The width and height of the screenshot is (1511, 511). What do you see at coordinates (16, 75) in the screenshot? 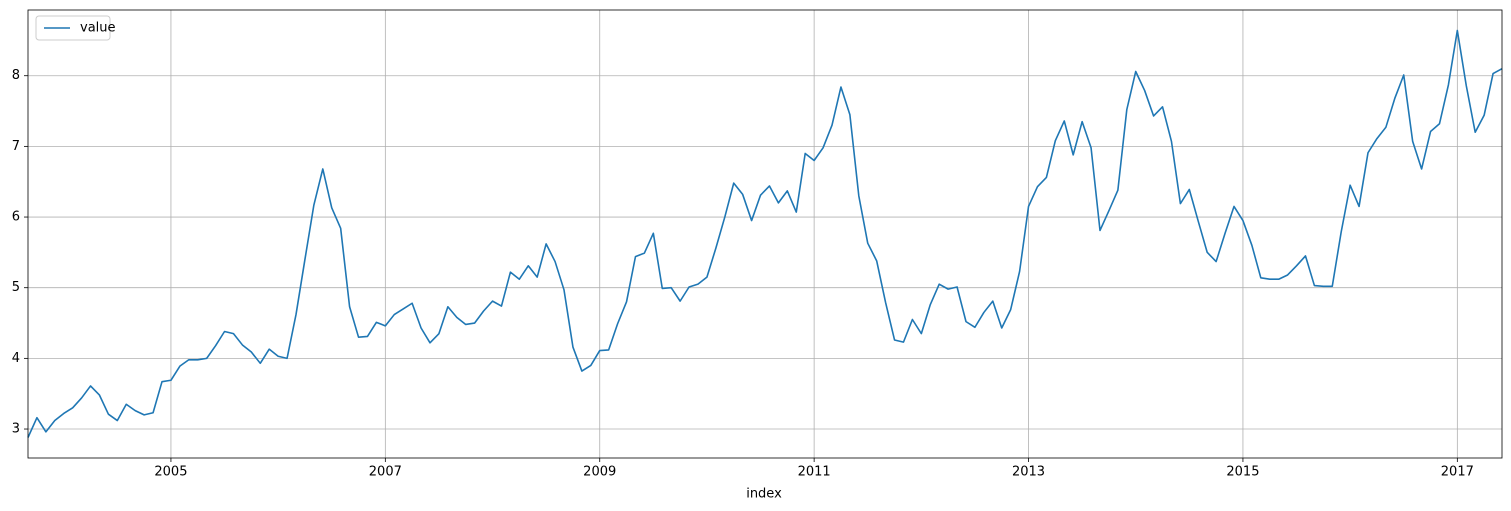
I see `y-tick-label: 8` at bounding box center [16, 75].